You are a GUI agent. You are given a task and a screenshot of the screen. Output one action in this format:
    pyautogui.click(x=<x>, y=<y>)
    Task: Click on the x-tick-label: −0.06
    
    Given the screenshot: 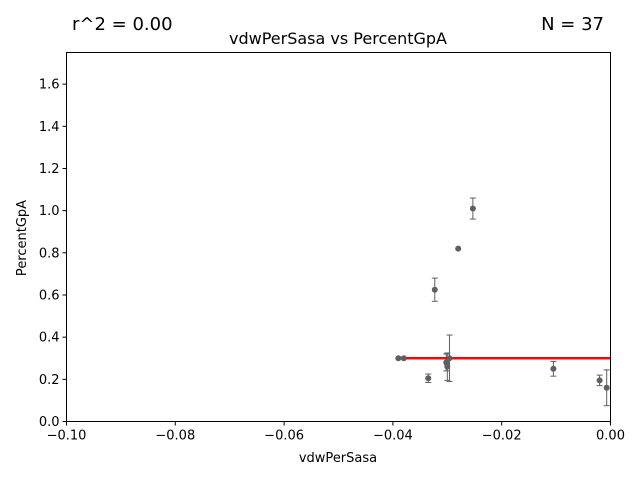 What is the action you would take?
    pyautogui.click(x=284, y=436)
    